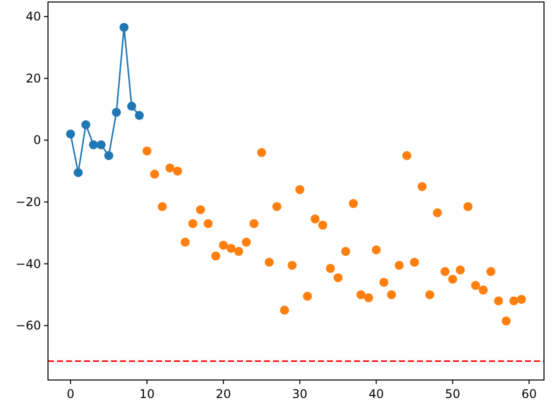 The image size is (554, 413). Describe the element at coordinates (33, 17) in the screenshot. I see `y-tick-label: 40` at that location.